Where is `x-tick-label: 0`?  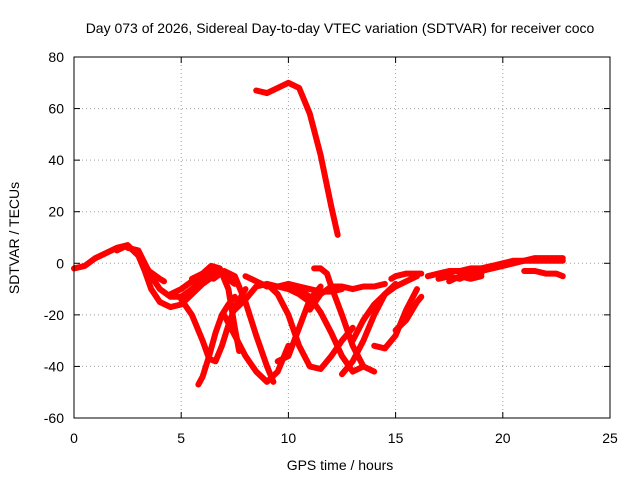
x-tick-label: 0 is located at coordinates (74, 438).